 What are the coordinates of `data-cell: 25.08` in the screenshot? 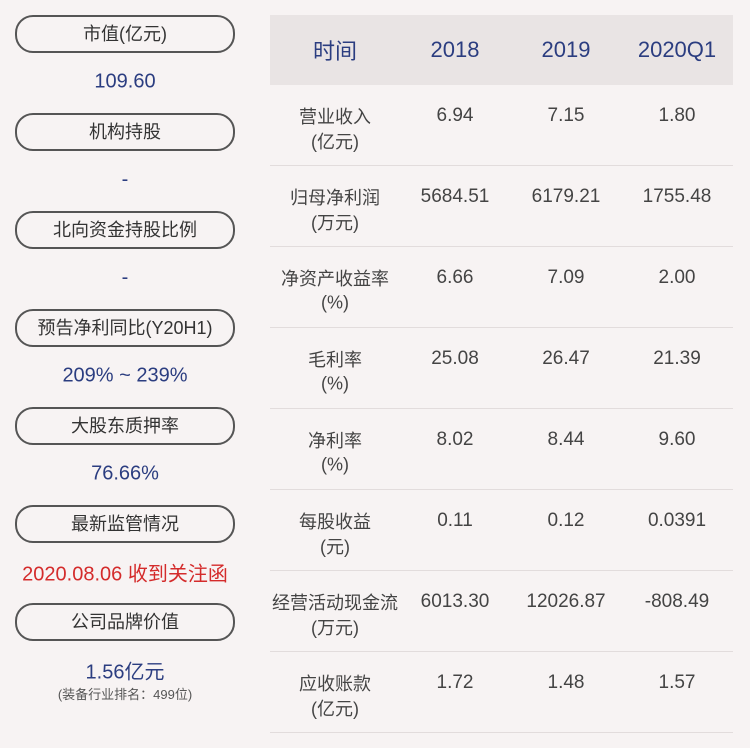 It's located at (455, 358).